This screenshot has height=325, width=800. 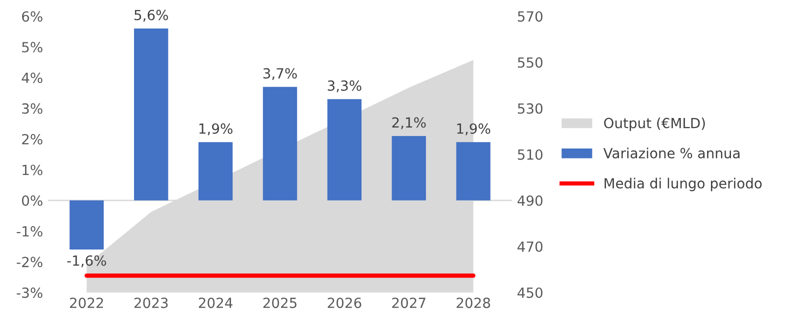 What do you see at coordinates (86, 303) in the screenshot?
I see `x-tick-label: 2022` at bounding box center [86, 303].